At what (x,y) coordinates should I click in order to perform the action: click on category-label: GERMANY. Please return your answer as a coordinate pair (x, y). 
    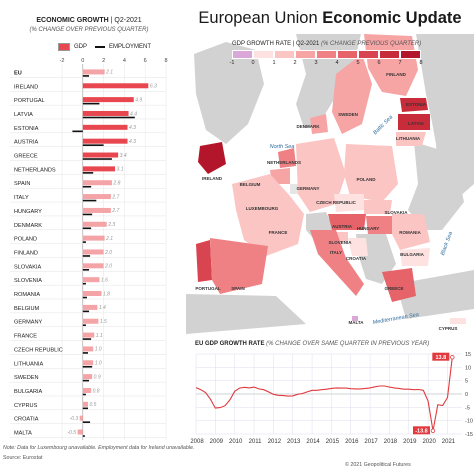
    Looking at the image, I should click on (28, 323).